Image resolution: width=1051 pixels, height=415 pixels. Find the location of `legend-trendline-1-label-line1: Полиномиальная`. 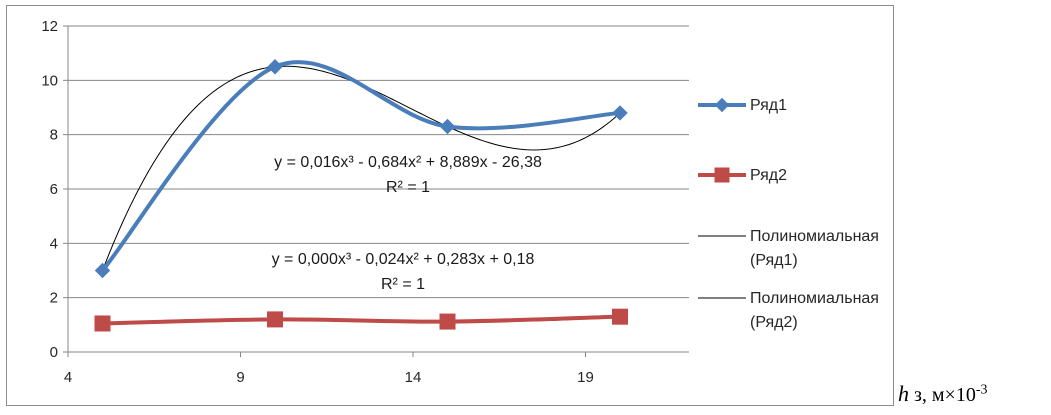

legend-trendline-1-label-line1: Полиномиальная is located at coordinates (814, 236).